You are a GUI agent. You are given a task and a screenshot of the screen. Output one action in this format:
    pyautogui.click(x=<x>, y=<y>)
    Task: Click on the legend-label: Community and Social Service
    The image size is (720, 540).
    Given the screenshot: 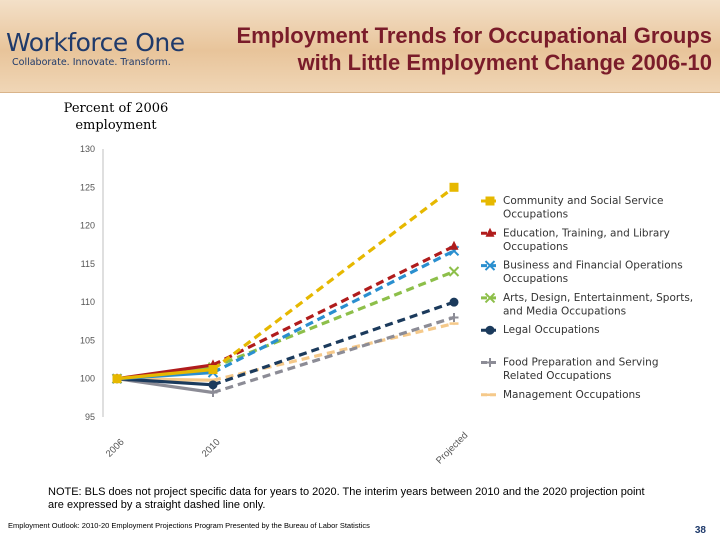 What is the action you would take?
    pyautogui.click(x=583, y=201)
    